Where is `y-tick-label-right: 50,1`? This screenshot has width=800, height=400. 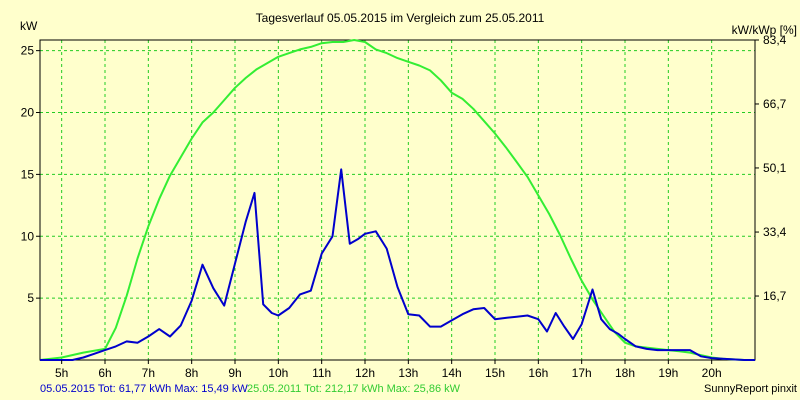 y-tick-label-right: 50,1 is located at coordinates (775, 168).